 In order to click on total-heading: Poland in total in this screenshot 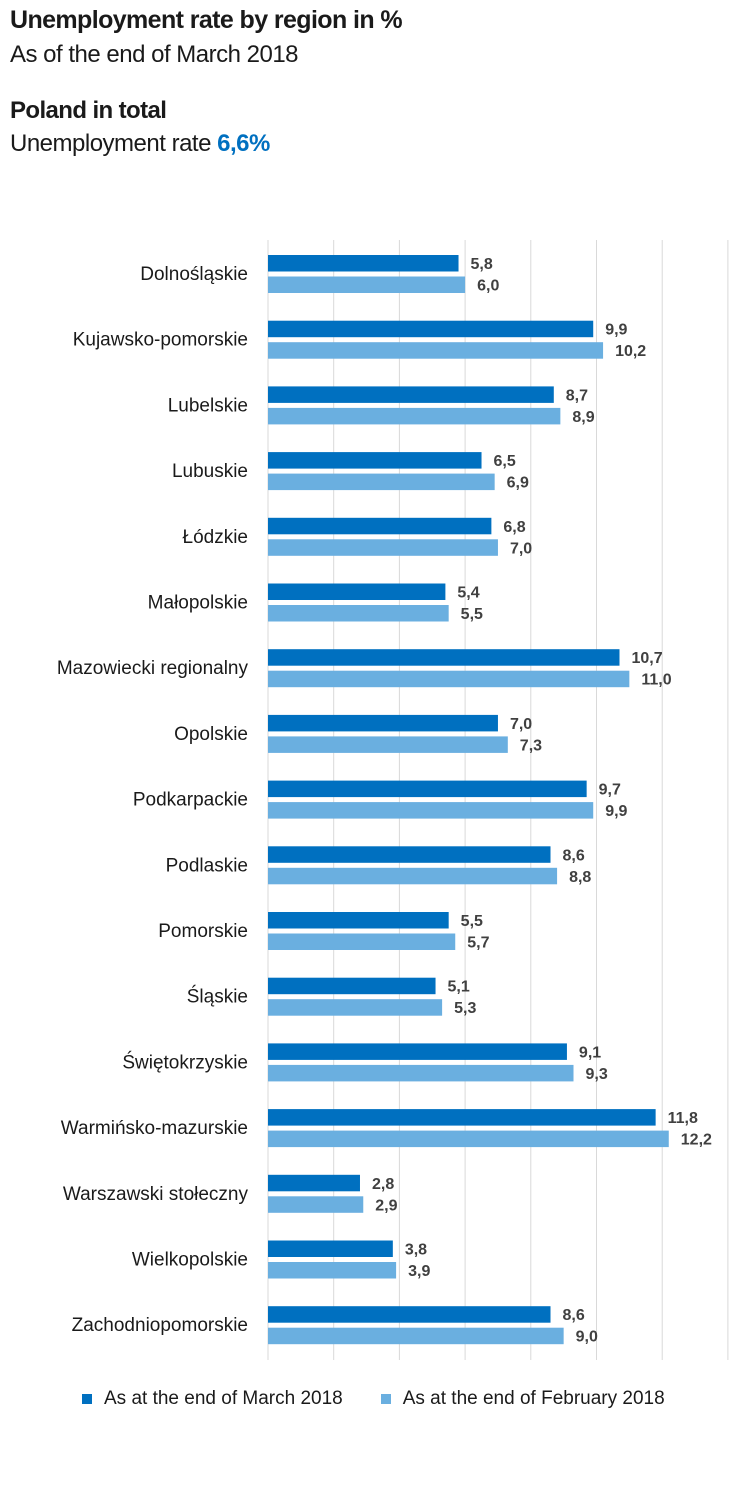, I will do `click(88, 110)`.